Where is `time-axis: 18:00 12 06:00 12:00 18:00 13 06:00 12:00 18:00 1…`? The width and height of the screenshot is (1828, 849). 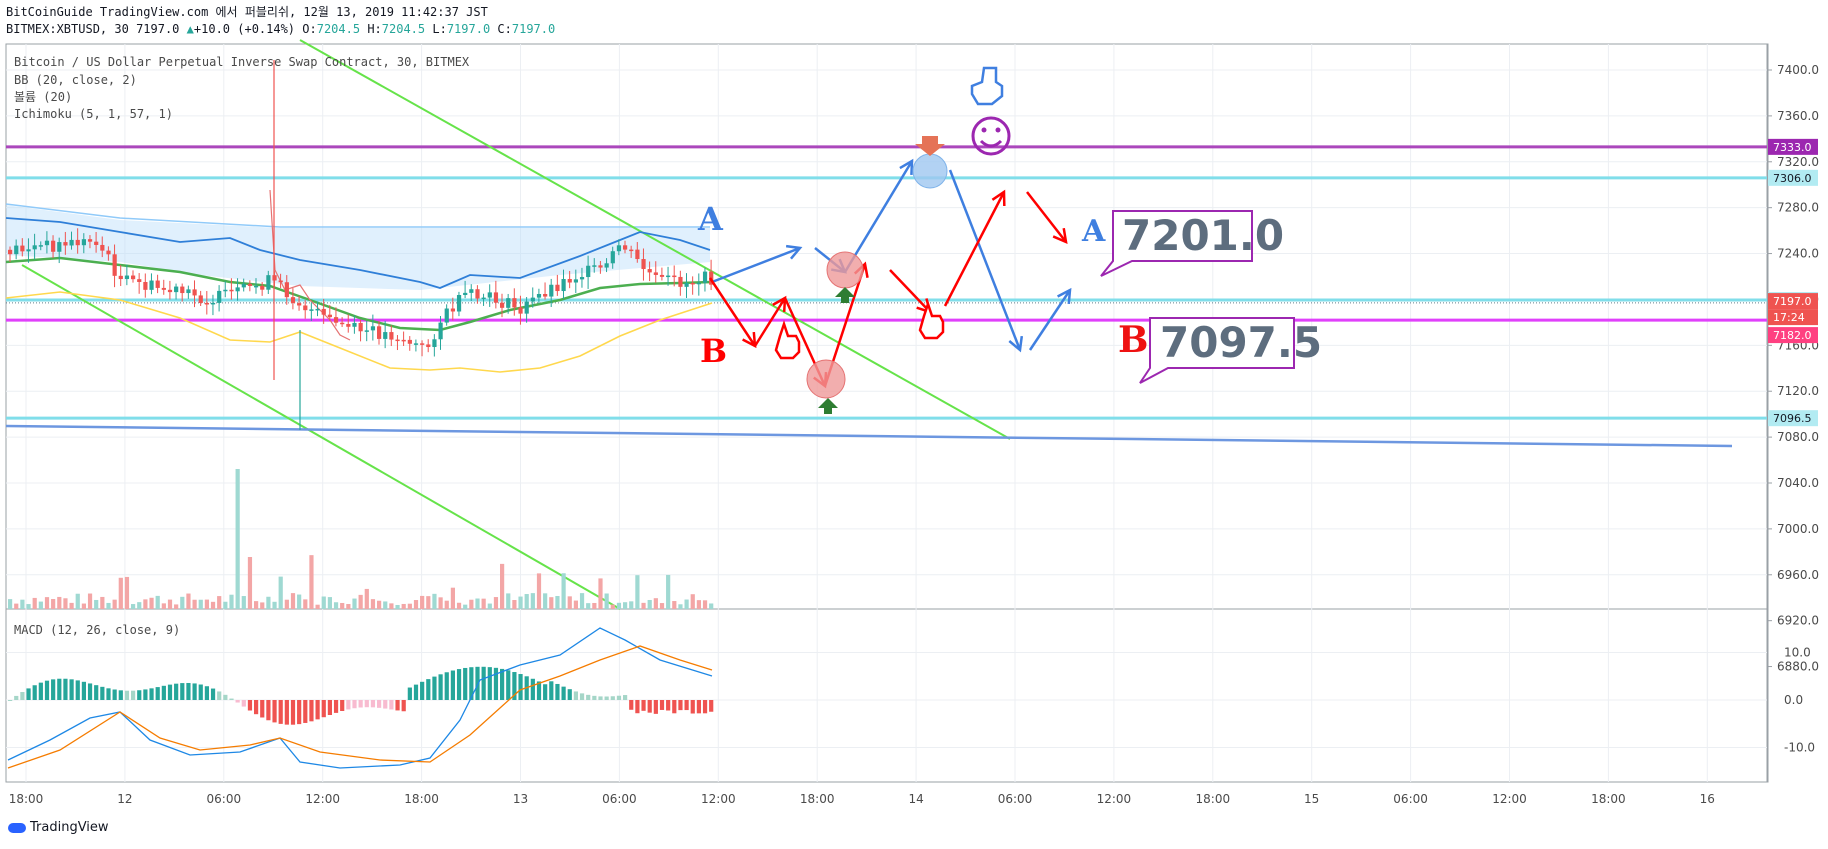 time-axis: 18:00 12 06:00 12:00 18:00 13 06:00 12:00 18:00 1… is located at coordinates (862, 799).